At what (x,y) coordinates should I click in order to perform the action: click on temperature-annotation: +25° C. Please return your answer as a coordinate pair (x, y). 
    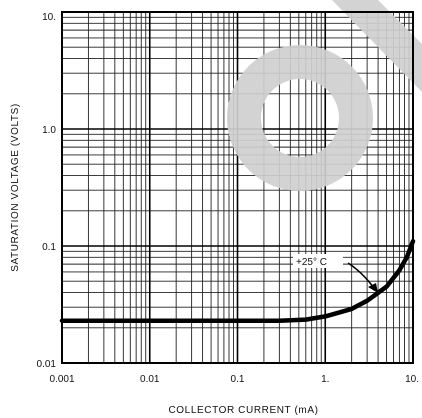
    Looking at the image, I should click on (311, 262).